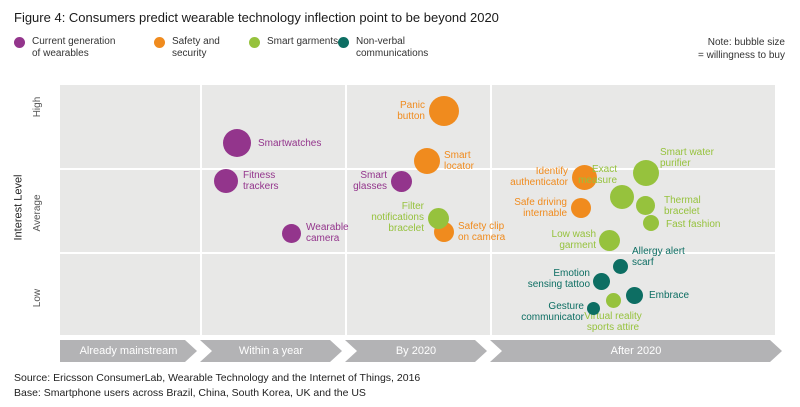 Image resolution: width=800 pixels, height=407 pixels. I want to click on x-band-label: Already mainstream, so click(128, 351).